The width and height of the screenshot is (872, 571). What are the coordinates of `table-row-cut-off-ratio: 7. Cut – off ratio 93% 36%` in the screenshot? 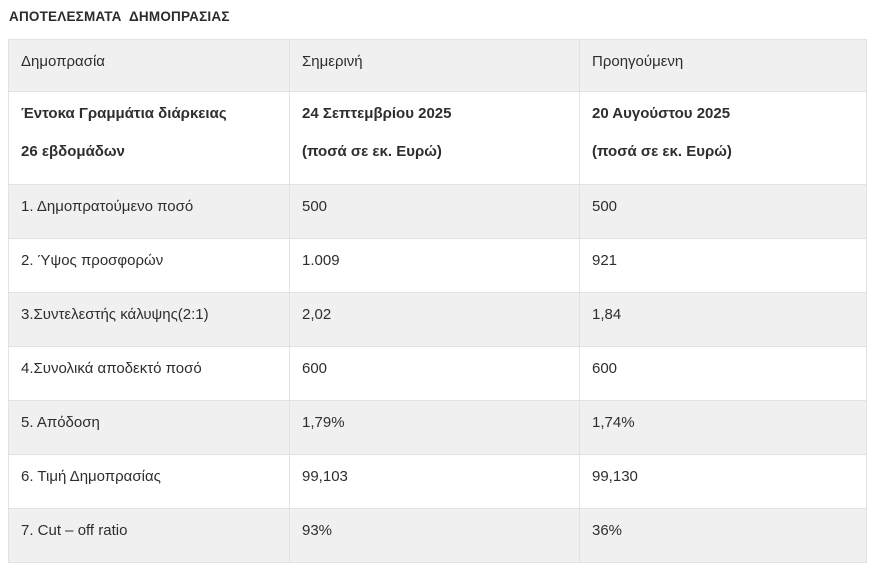 It's located at (437, 535).